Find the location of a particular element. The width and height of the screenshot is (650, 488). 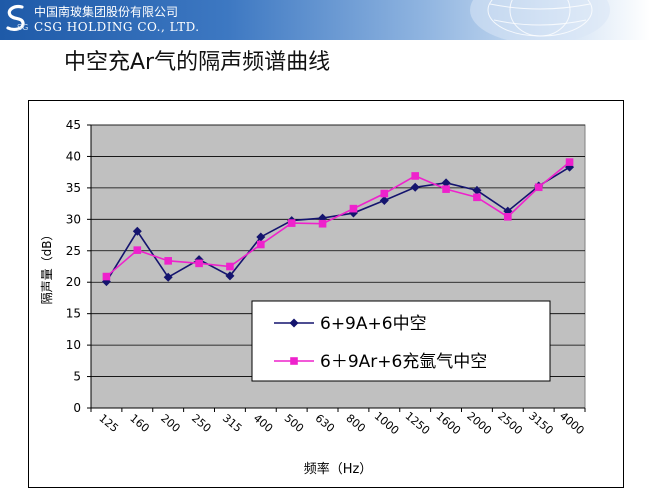

x-tick-label-2000: 2000 is located at coordinates (479, 423).